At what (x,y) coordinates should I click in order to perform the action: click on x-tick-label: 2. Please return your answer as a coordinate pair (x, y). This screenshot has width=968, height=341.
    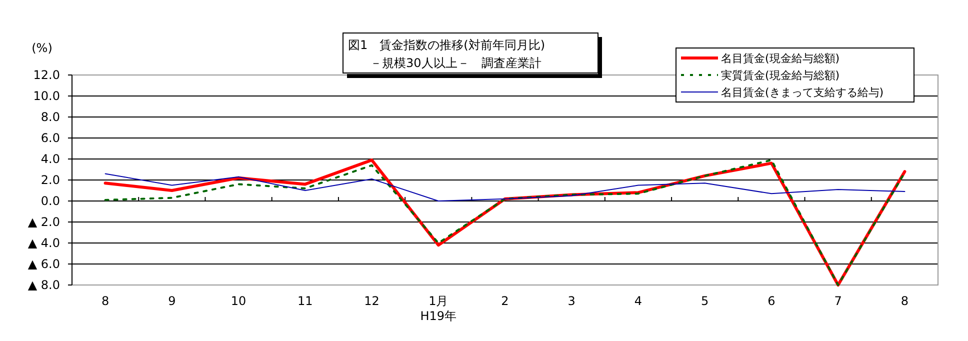
    Looking at the image, I should click on (505, 301).